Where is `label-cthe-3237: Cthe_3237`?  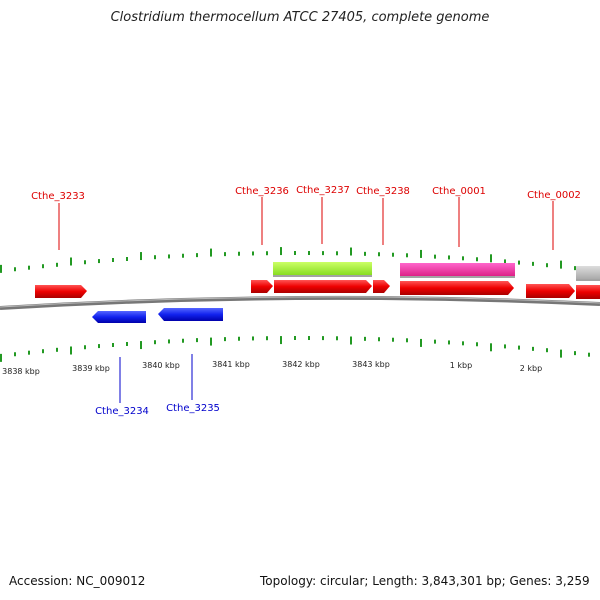 label-cthe-3237: Cthe_3237 is located at coordinates (323, 190).